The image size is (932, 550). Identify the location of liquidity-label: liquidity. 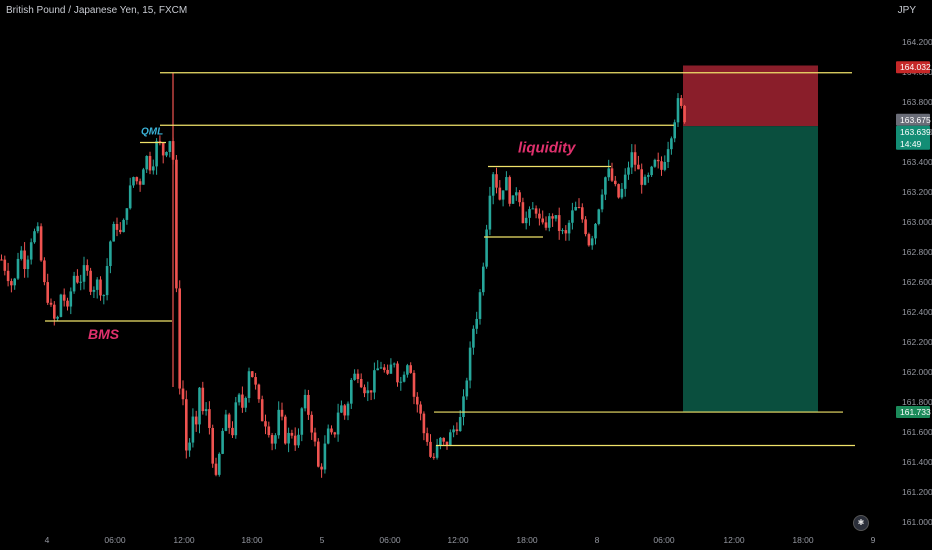
(547, 148).